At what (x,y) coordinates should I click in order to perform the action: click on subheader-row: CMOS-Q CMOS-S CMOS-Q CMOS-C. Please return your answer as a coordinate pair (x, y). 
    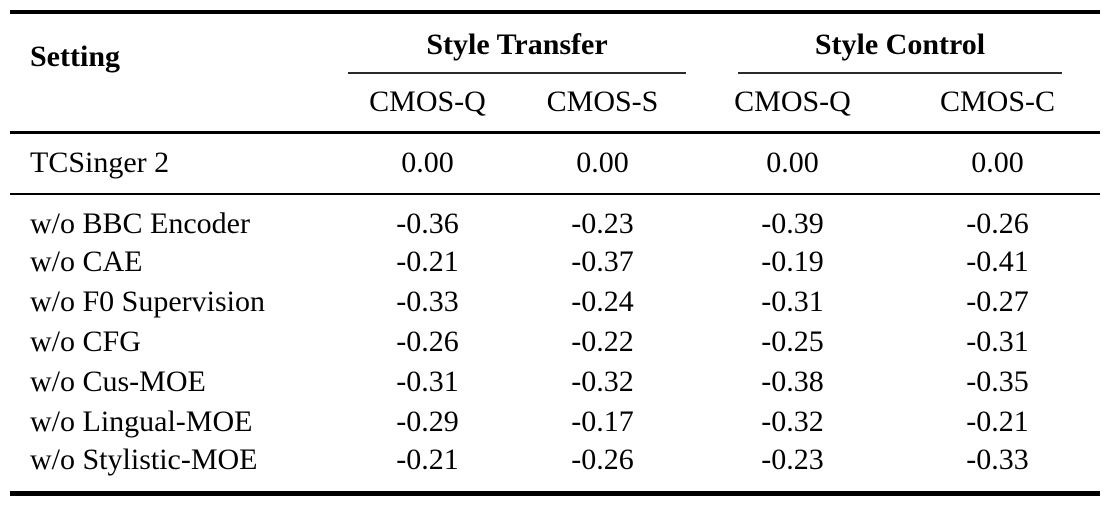
    Looking at the image, I should click on (555, 103).